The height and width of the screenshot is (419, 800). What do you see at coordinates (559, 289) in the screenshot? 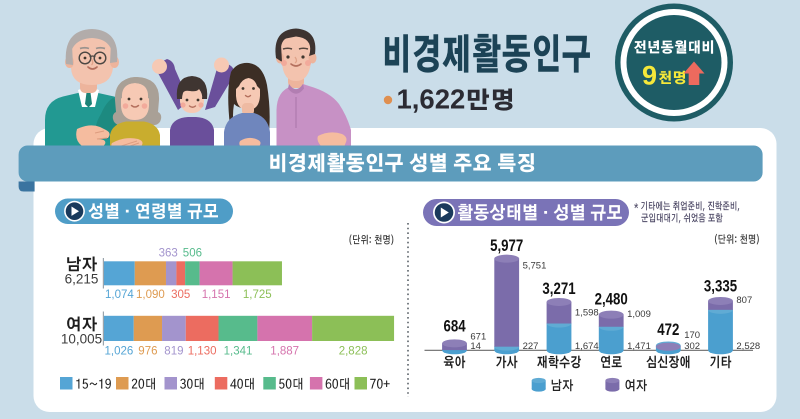
I see `svg-text: 3,271` at bounding box center [559, 289].